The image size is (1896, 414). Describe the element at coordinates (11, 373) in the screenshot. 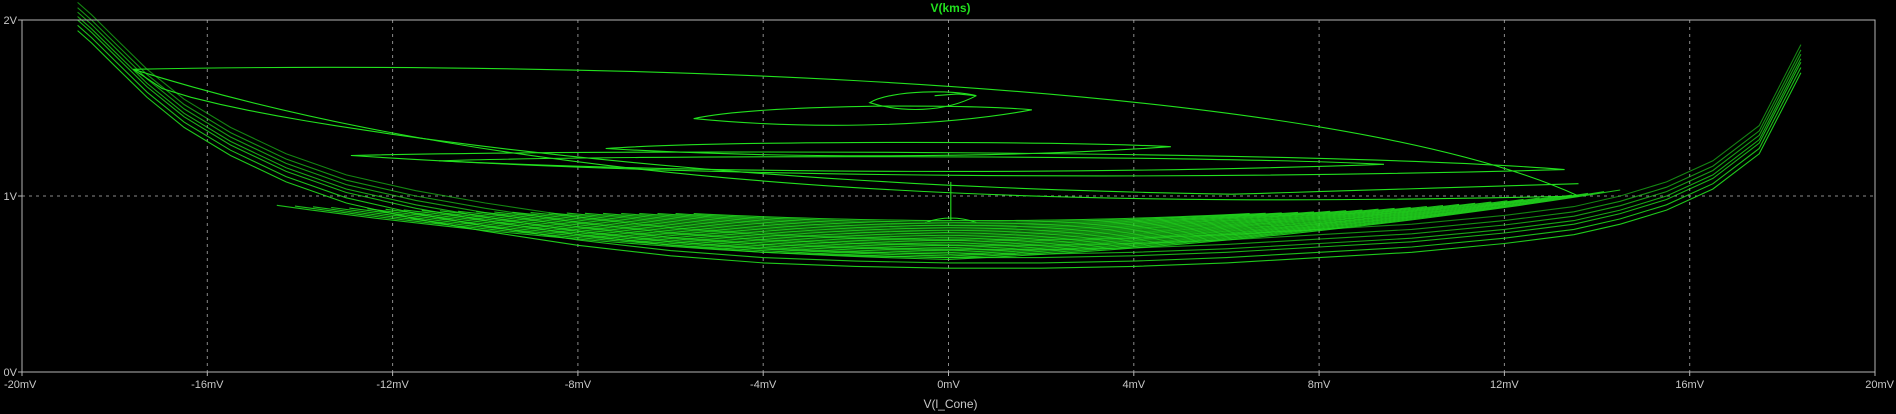

I see `y-tick-label: 0V` at that location.